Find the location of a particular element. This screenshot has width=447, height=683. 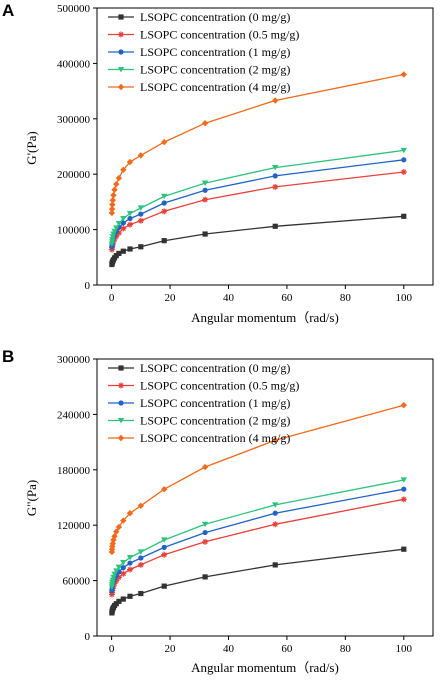

legend-label: LSOPC concentration (0.5 mg/g) is located at coordinates (219, 386).